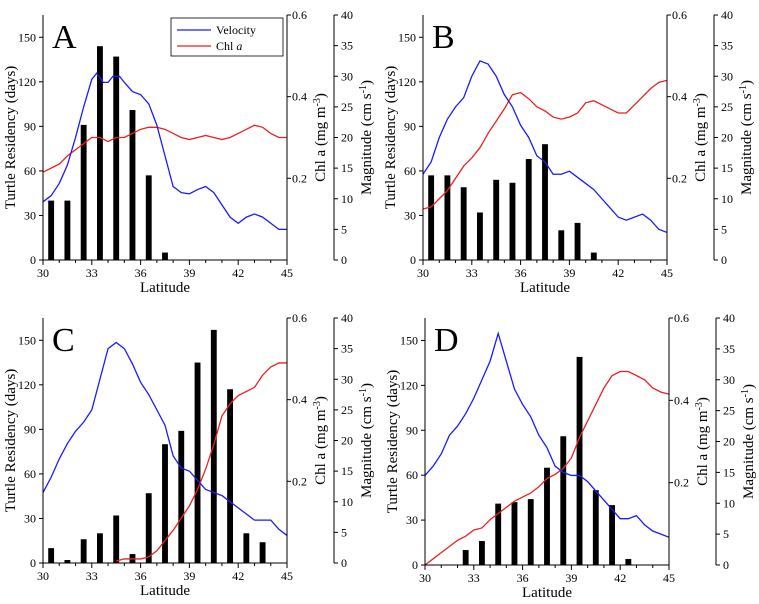 This screenshot has height=604, width=759. Describe the element at coordinates (446, 340) in the screenshot. I see `panel-letter: D` at that location.